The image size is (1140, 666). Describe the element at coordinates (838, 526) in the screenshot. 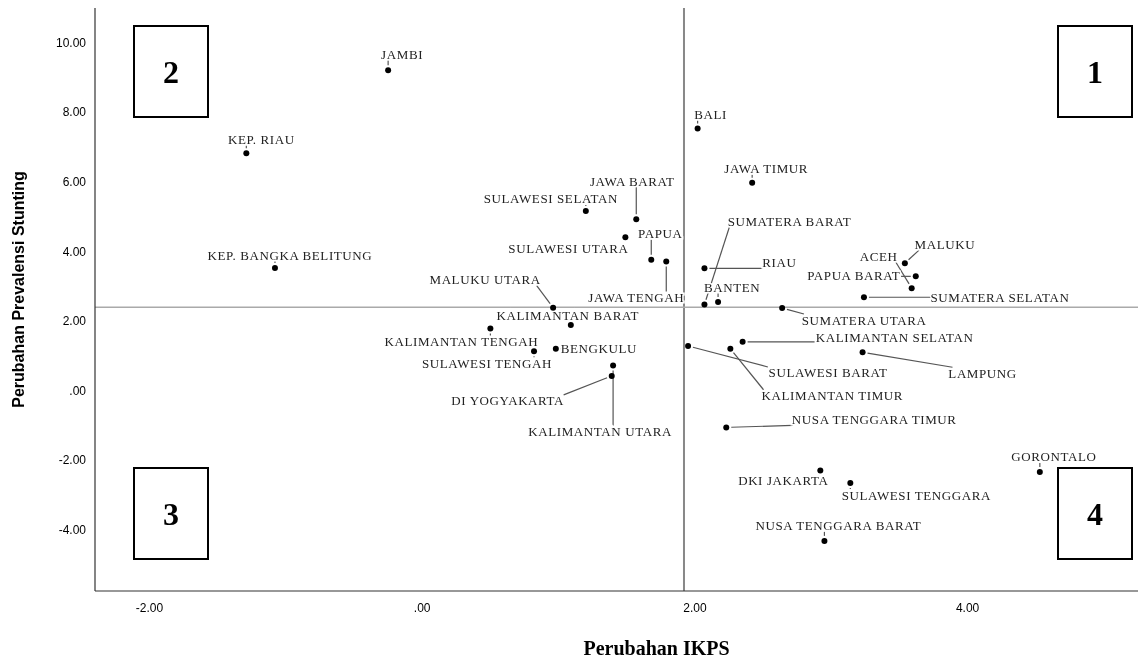

I see `annotation: NUSA TENGGARA BARAT` at that location.